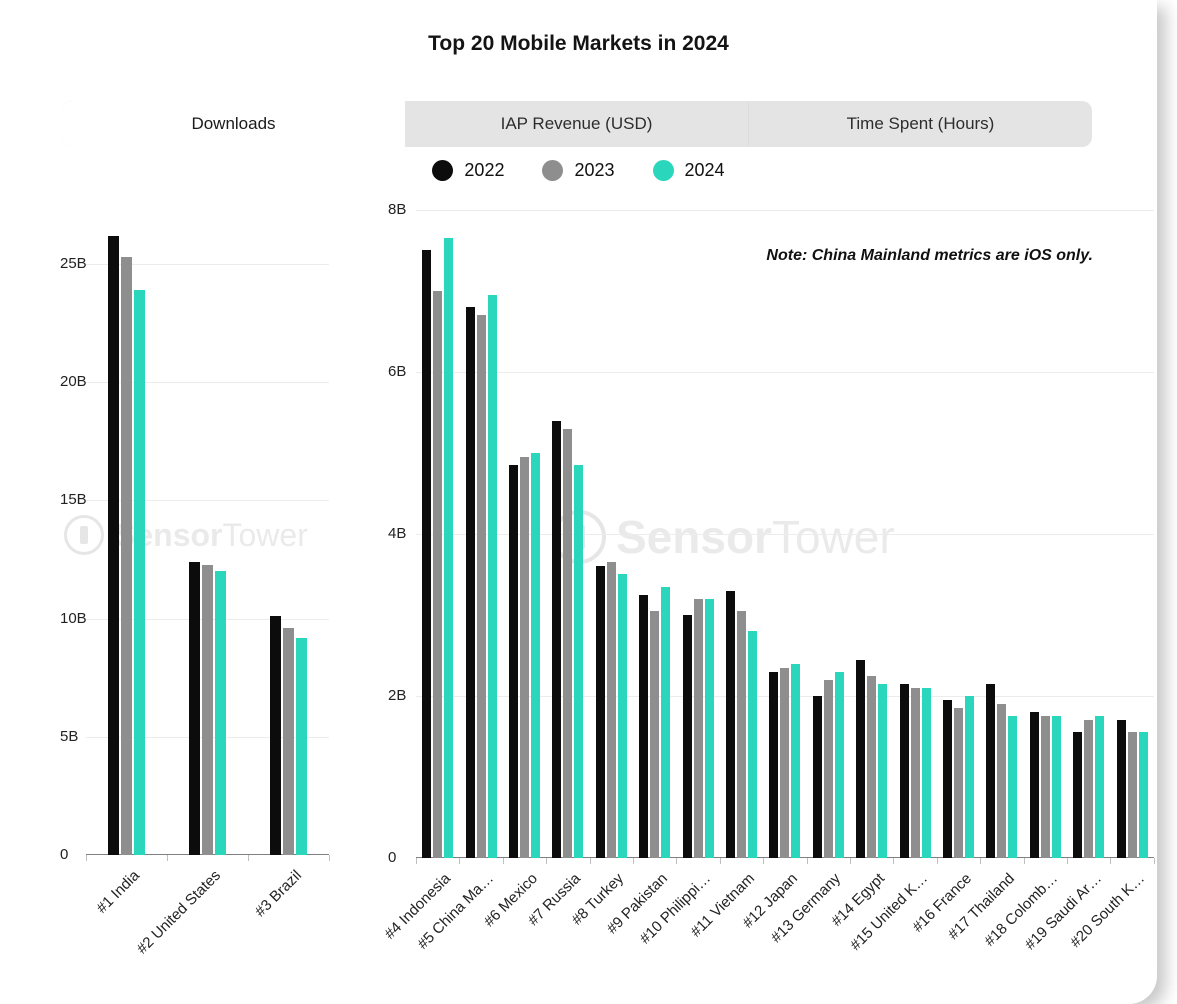 Image resolution: width=1177 pixels, height=1004 pixels. What do you see at coordinates (233, 124) in the screenshot?
I see `tab-downloads: Downloads` at bounding box center [233, 124].